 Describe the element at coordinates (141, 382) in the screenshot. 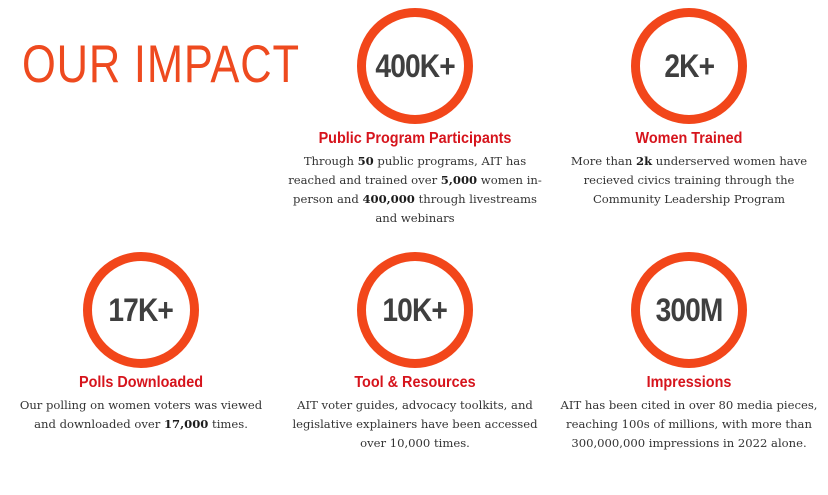

I see `stat-label: Polls Downloaded` at that location.